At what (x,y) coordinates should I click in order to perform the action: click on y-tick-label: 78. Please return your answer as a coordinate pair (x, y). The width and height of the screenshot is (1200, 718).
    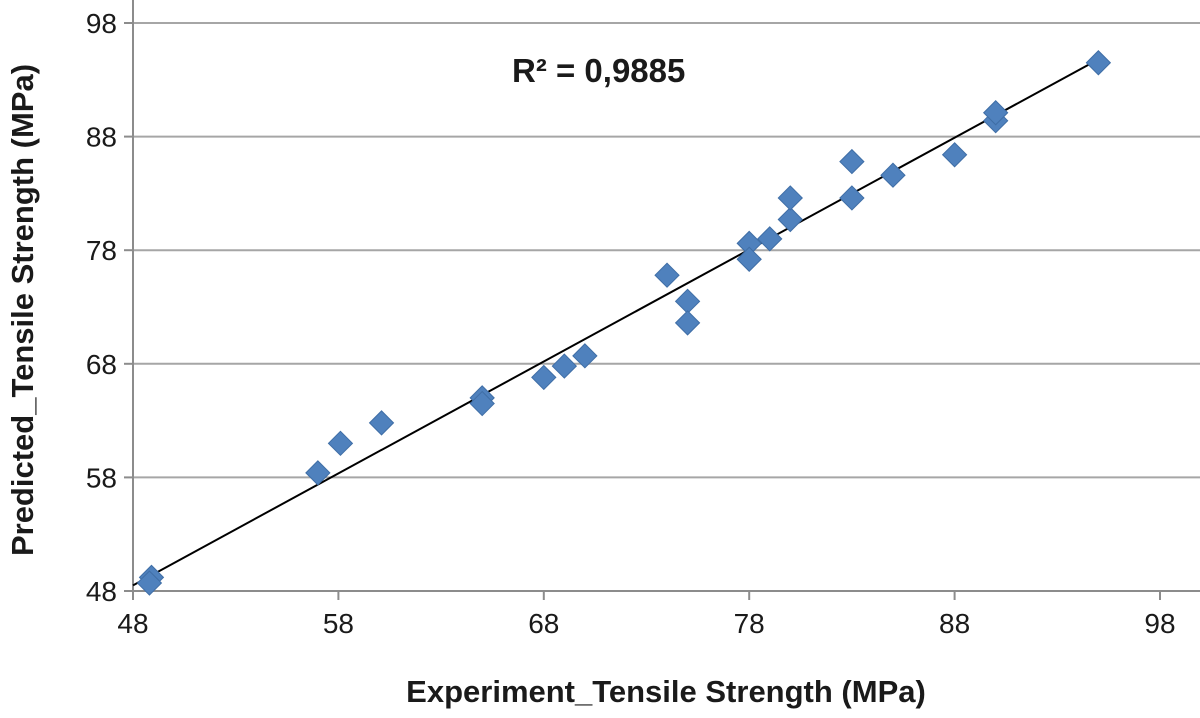
    Looking at the image, I should click on (101, 250).